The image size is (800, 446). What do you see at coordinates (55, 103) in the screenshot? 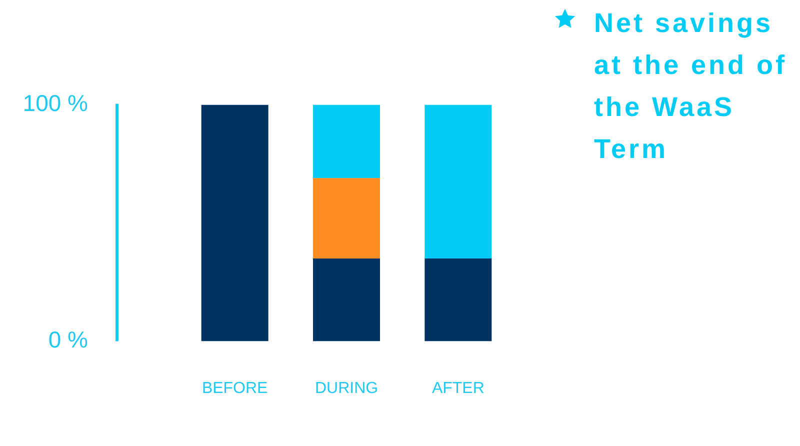
I see `y-tick-label: 100 %` at bounding box center [55, 103].